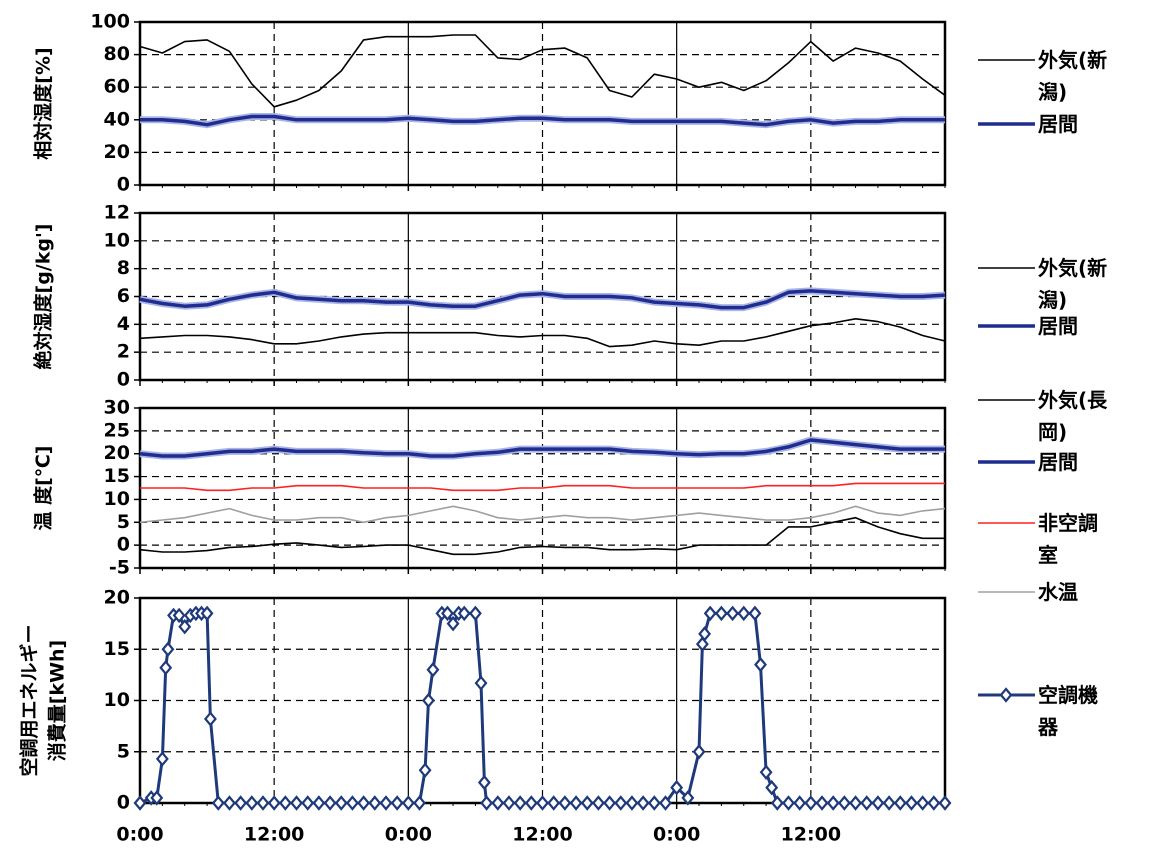 This screenshot has height=851, width=1151. I want to click on y-axis-label: 絶対湿度[g/kg'], so click(43, 297).